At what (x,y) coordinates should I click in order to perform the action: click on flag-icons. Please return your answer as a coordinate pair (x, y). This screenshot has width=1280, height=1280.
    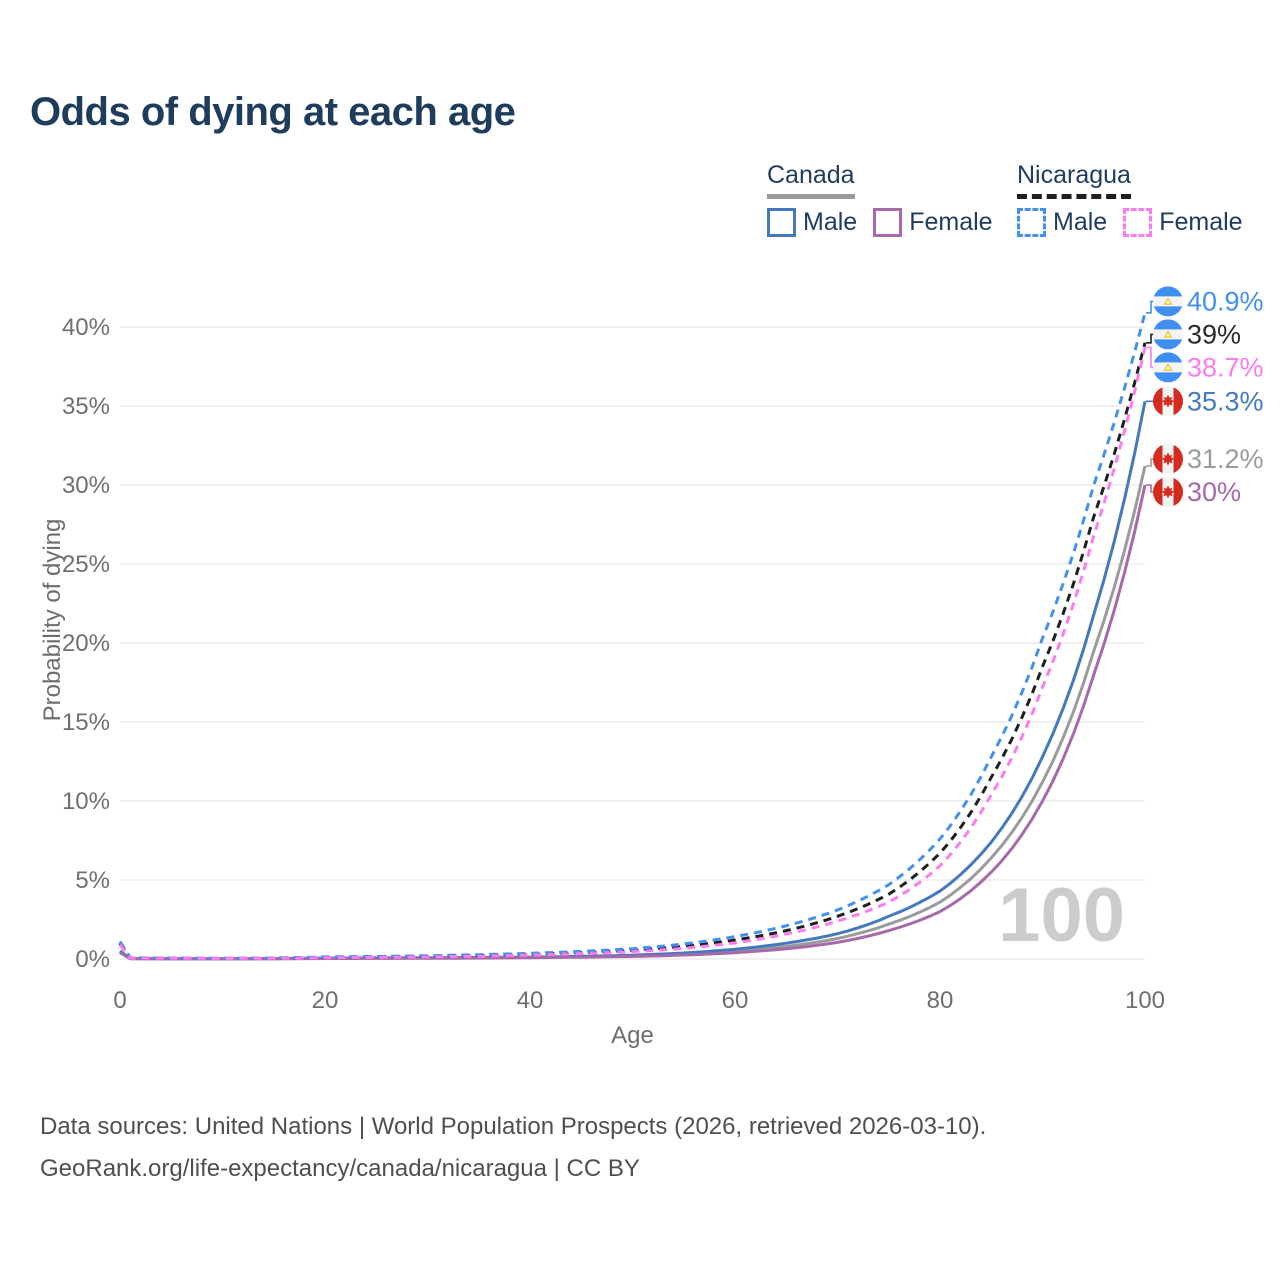
    Looking at the image, I should click on (1168, 396).